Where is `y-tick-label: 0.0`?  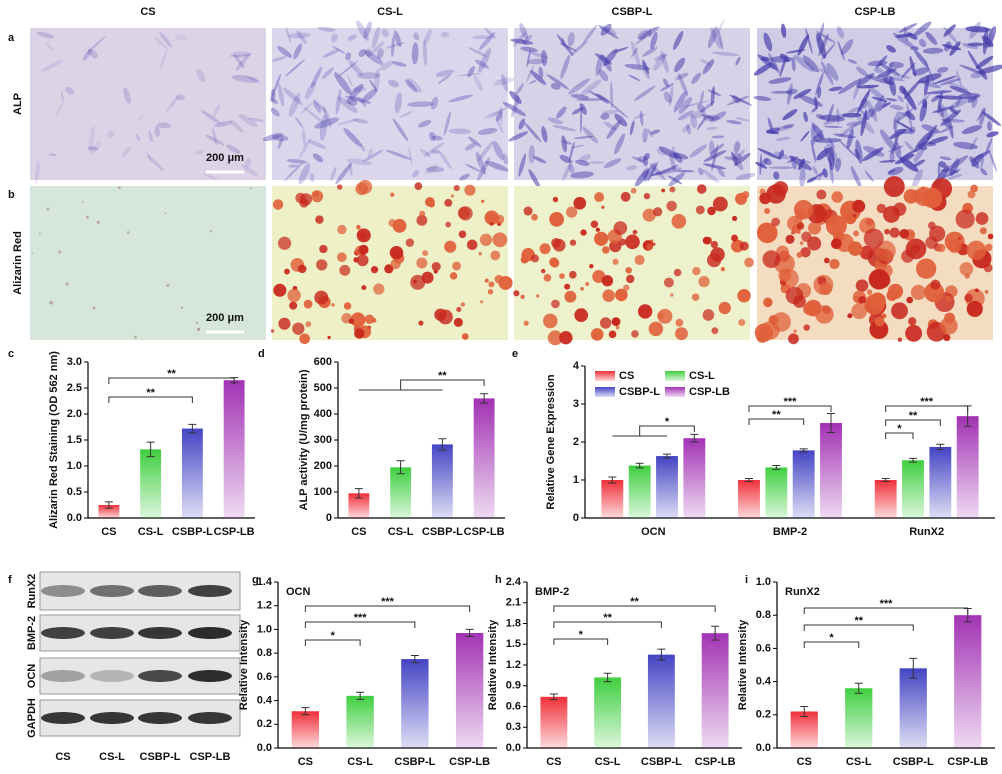
y-tick-label: 0.0 is located at coordinates (264, 748).